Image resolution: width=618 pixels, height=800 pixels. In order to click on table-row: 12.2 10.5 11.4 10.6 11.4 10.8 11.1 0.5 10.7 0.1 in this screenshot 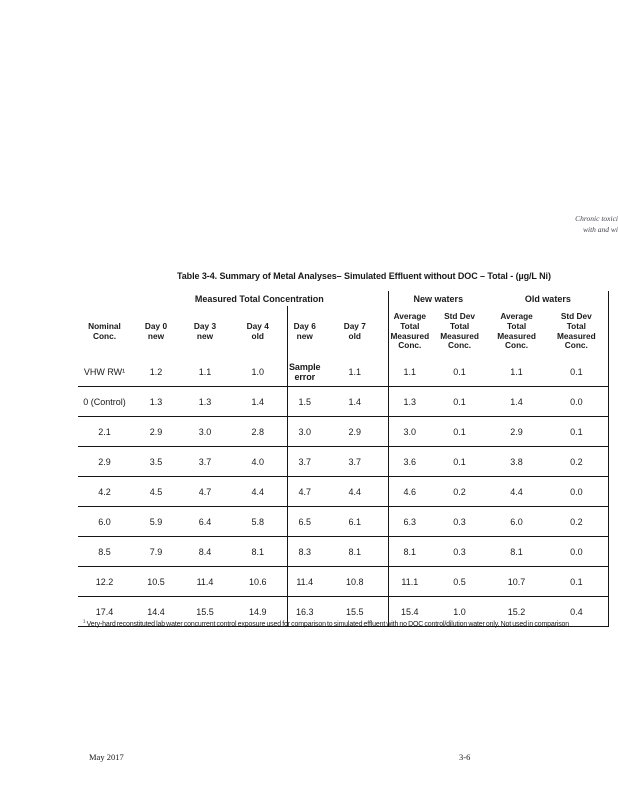, I will do `click(343, 581)`.